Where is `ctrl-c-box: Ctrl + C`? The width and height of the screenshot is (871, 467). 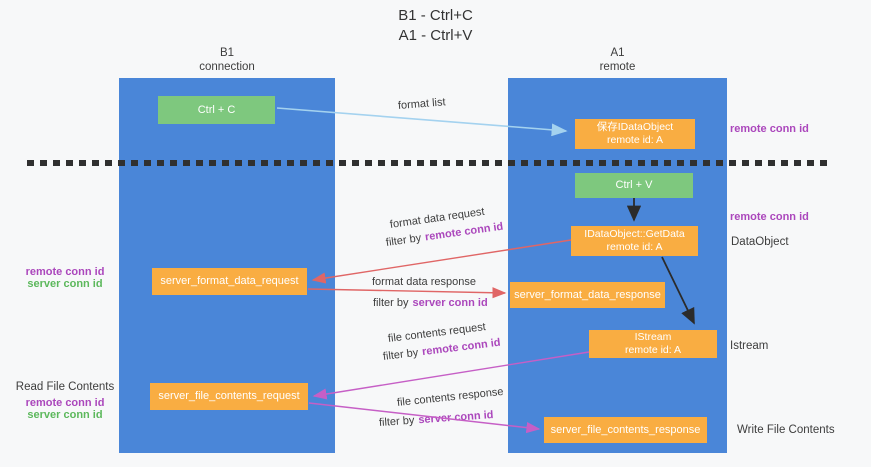 ctrl-c-box: Ctrl + C is located at coordinates (216, 110).